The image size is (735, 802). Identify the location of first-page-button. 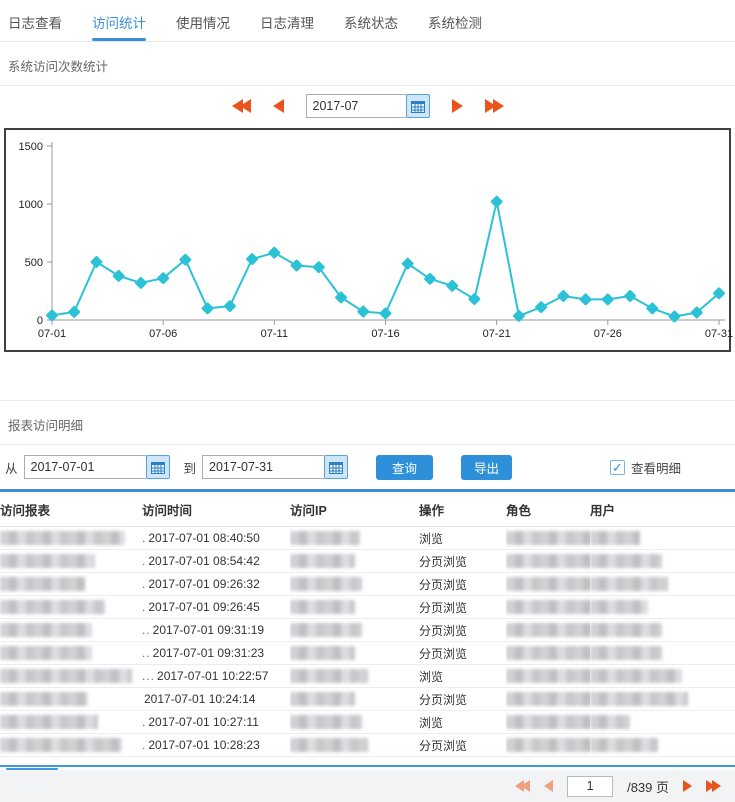
(523, 786).